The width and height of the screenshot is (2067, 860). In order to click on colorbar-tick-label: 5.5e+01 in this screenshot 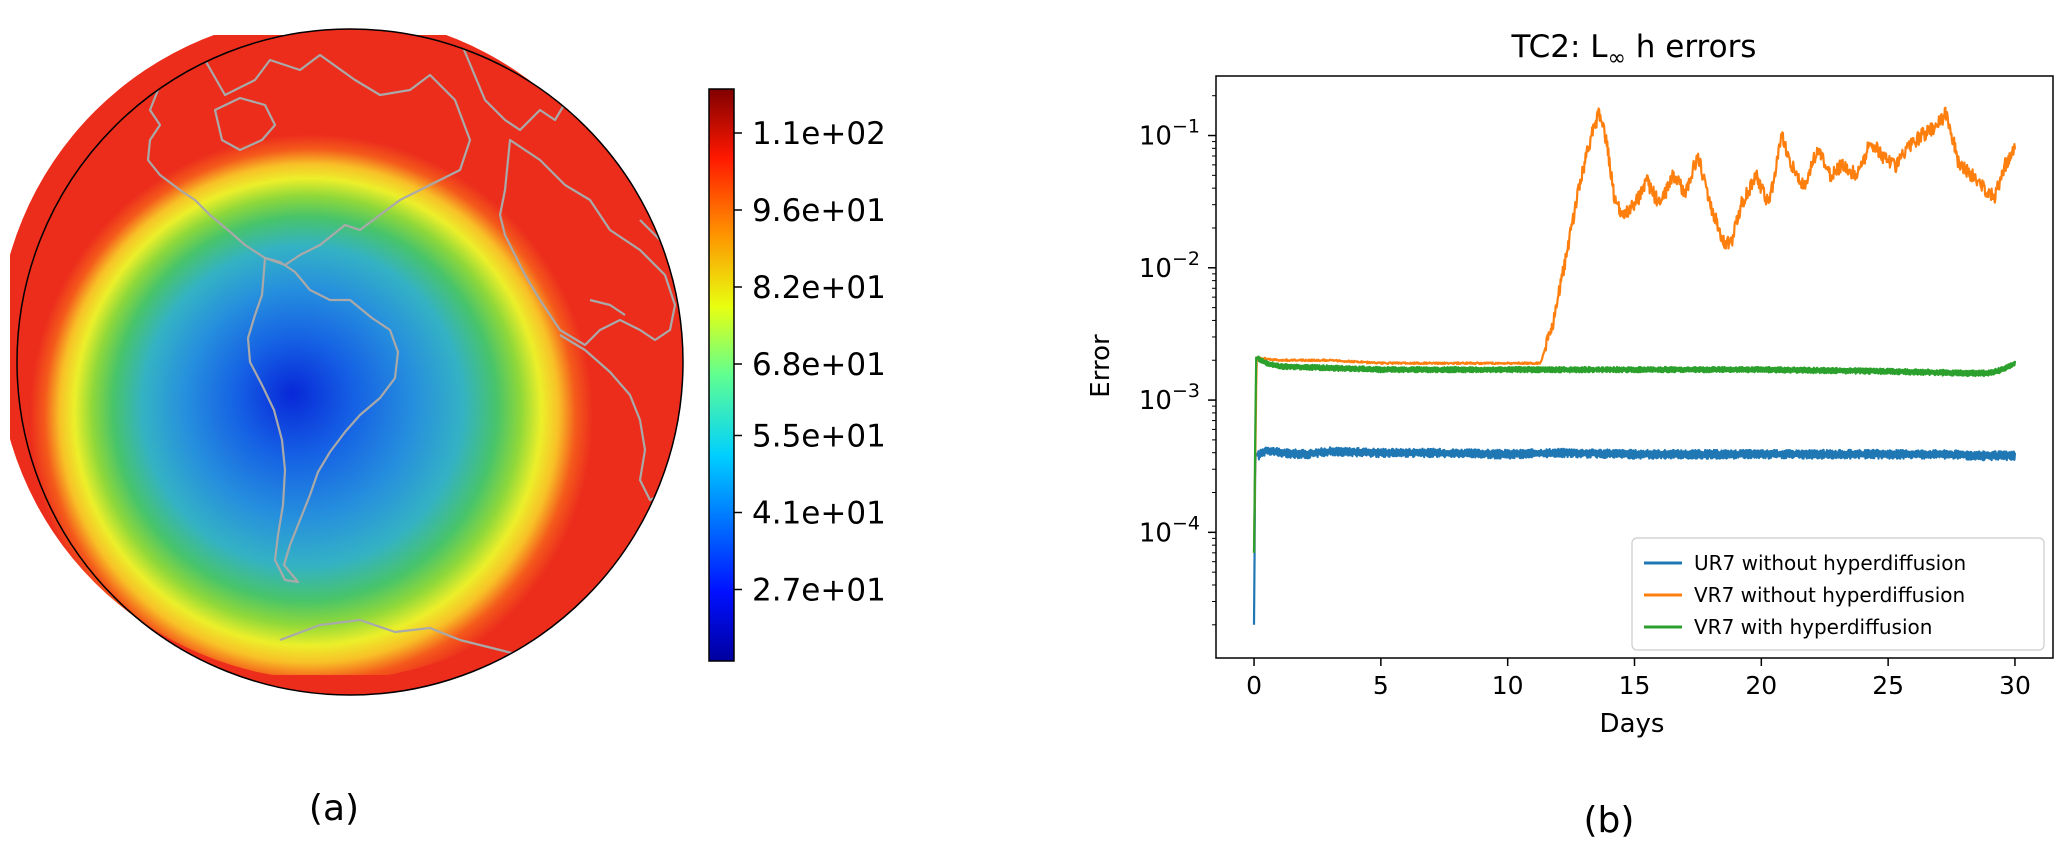, I will do `click(819, 437)`.